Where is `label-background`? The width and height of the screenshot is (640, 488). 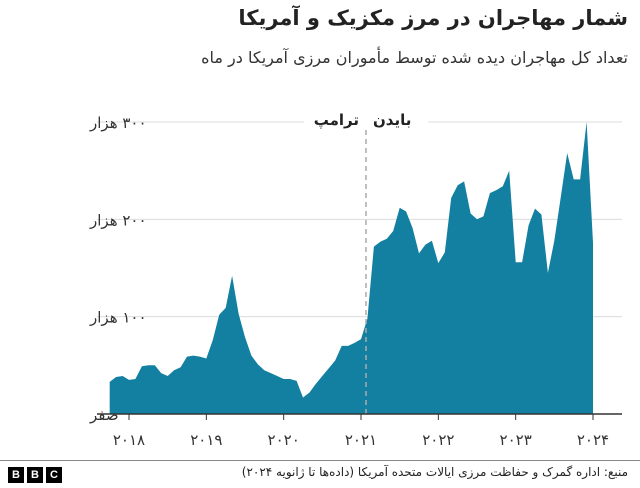 label-background is located at coordinates (366, 117).